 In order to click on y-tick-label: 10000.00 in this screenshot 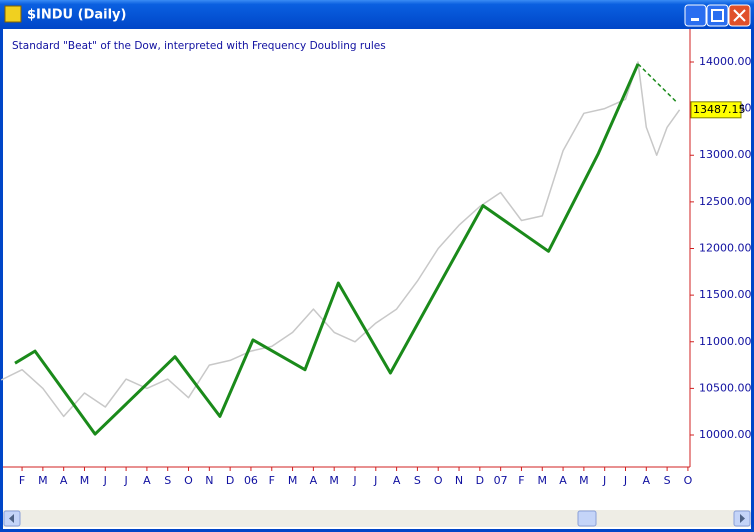, I will do `click(725, 434)`.